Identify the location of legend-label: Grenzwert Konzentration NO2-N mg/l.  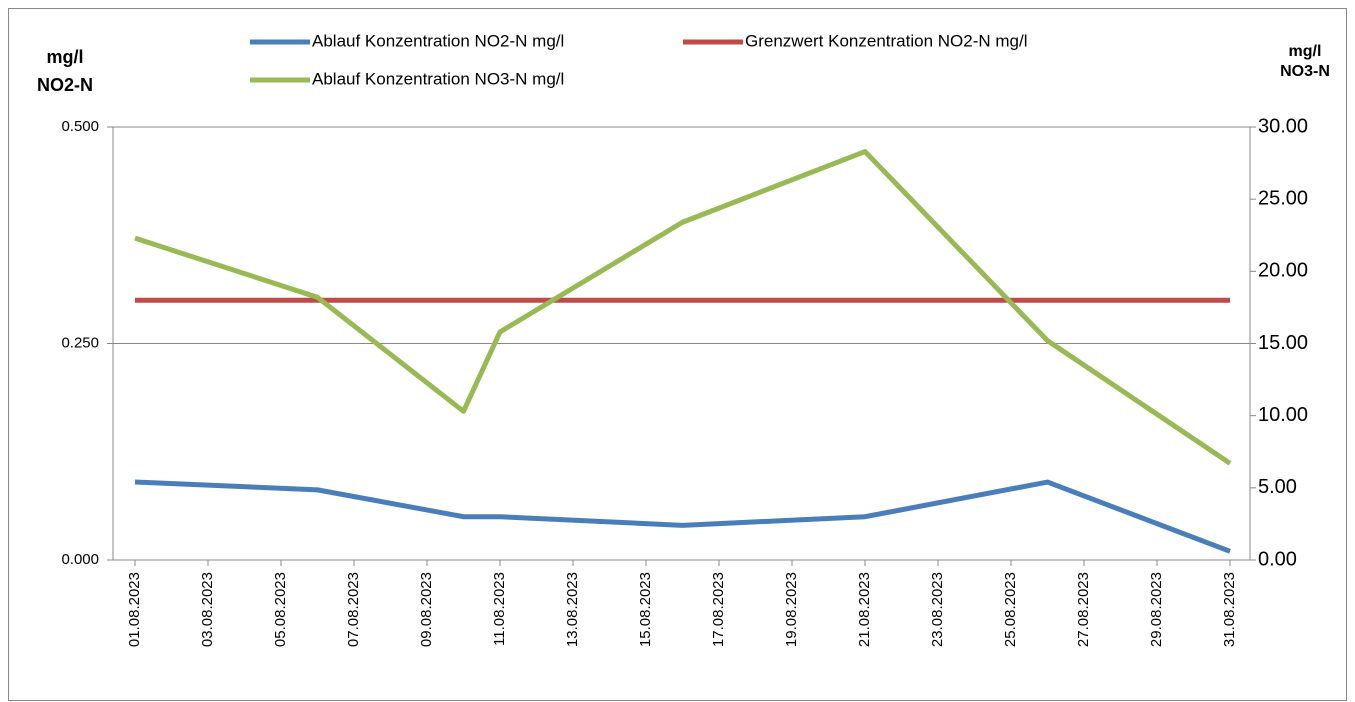
(886, 40).